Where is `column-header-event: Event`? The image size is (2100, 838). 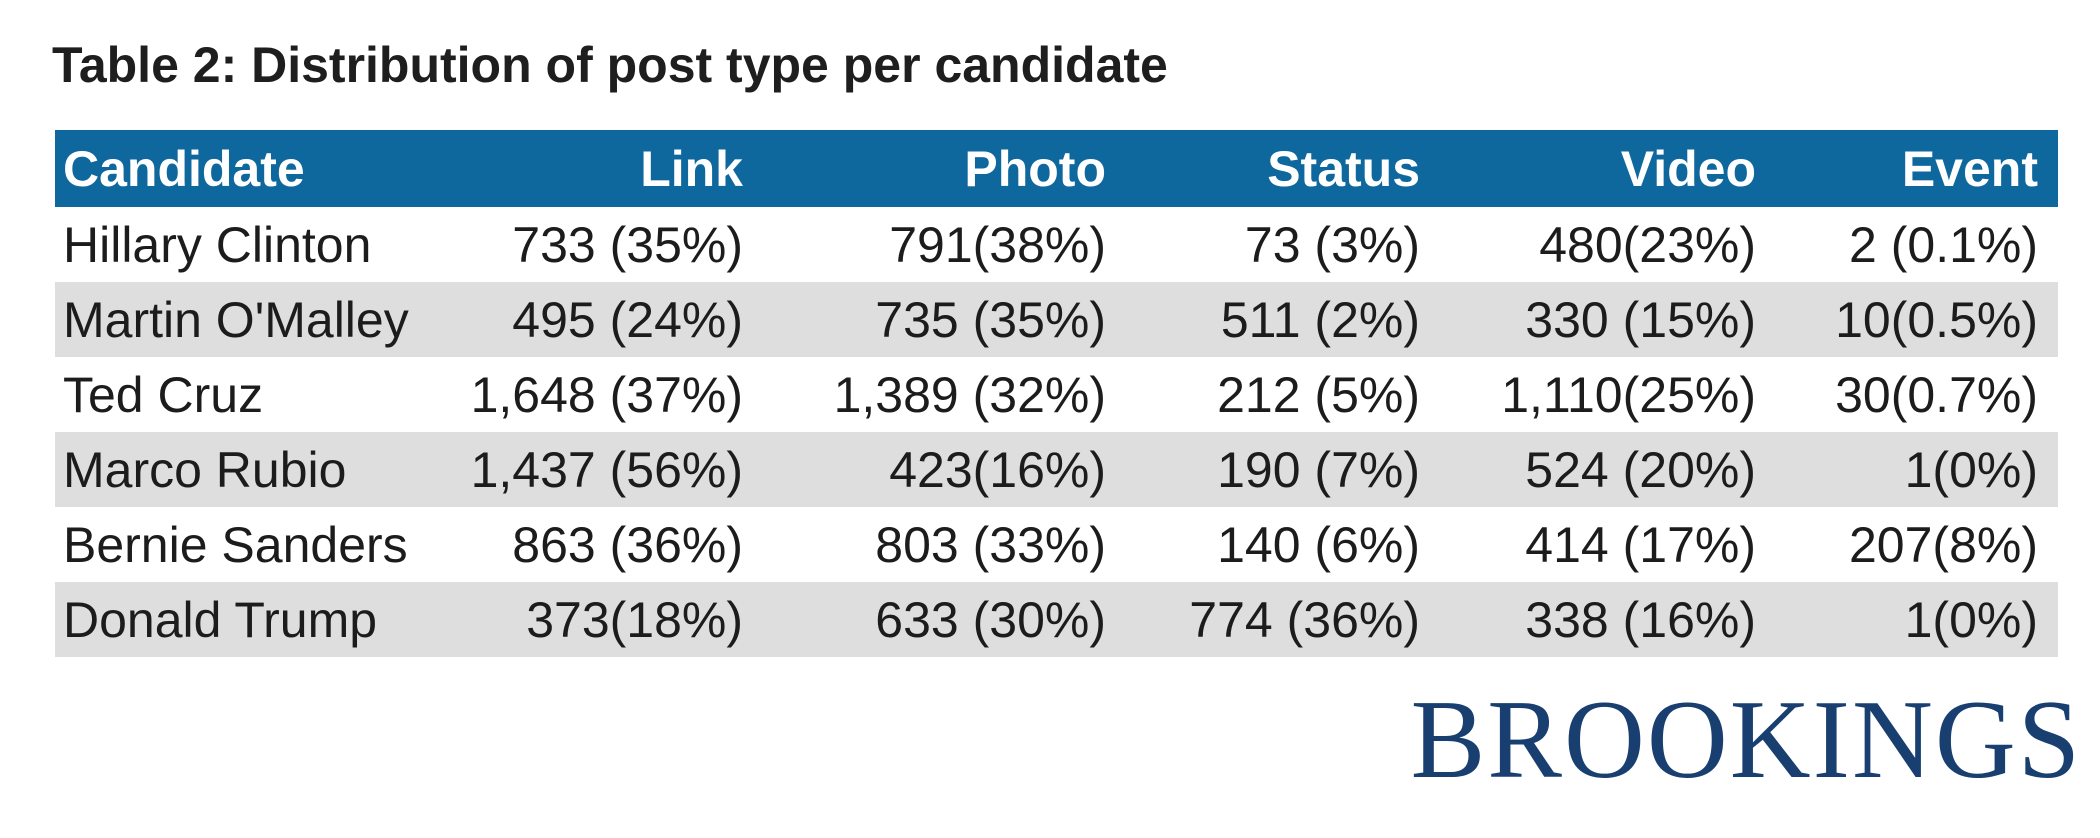
column-header-event: Event is located at coordinates (1917, 168).